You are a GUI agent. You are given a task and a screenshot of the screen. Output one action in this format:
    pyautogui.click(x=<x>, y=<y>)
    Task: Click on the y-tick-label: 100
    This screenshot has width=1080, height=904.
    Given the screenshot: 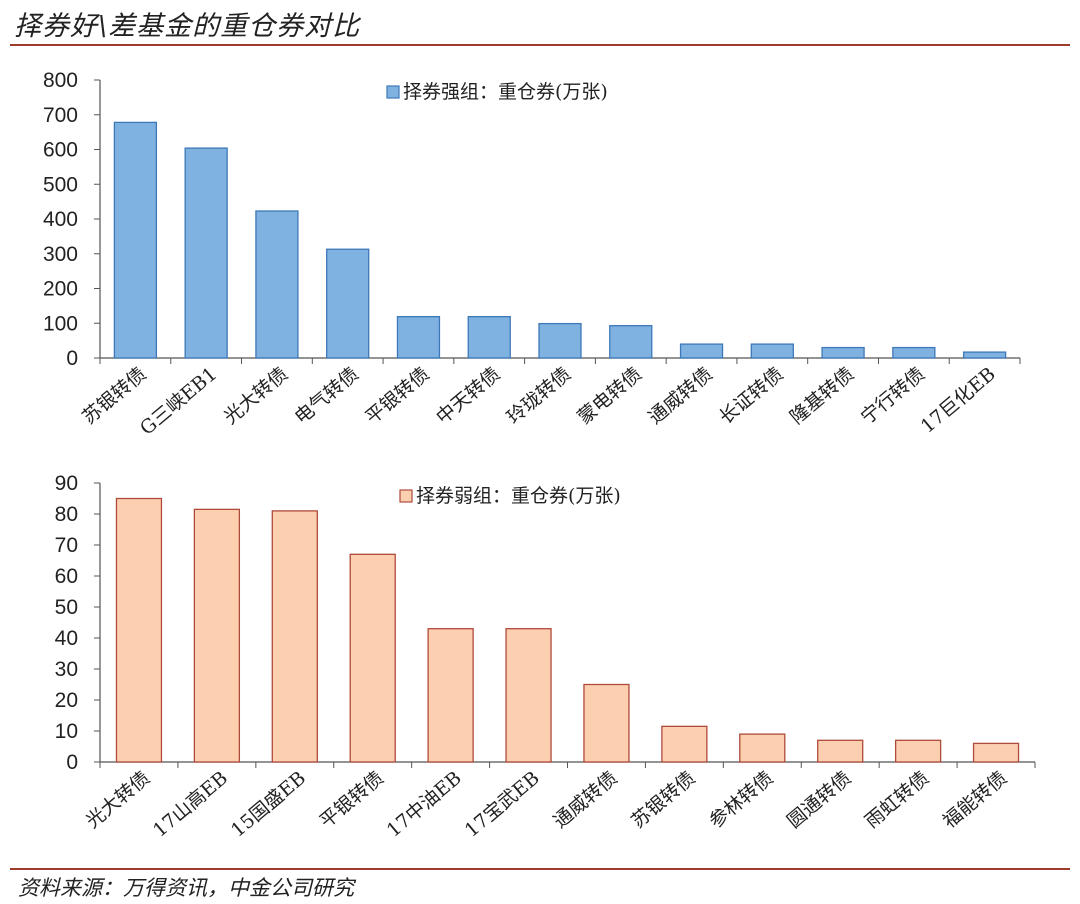 What is the action you would take?
    pyautogui.click(x=60, y=323)
    